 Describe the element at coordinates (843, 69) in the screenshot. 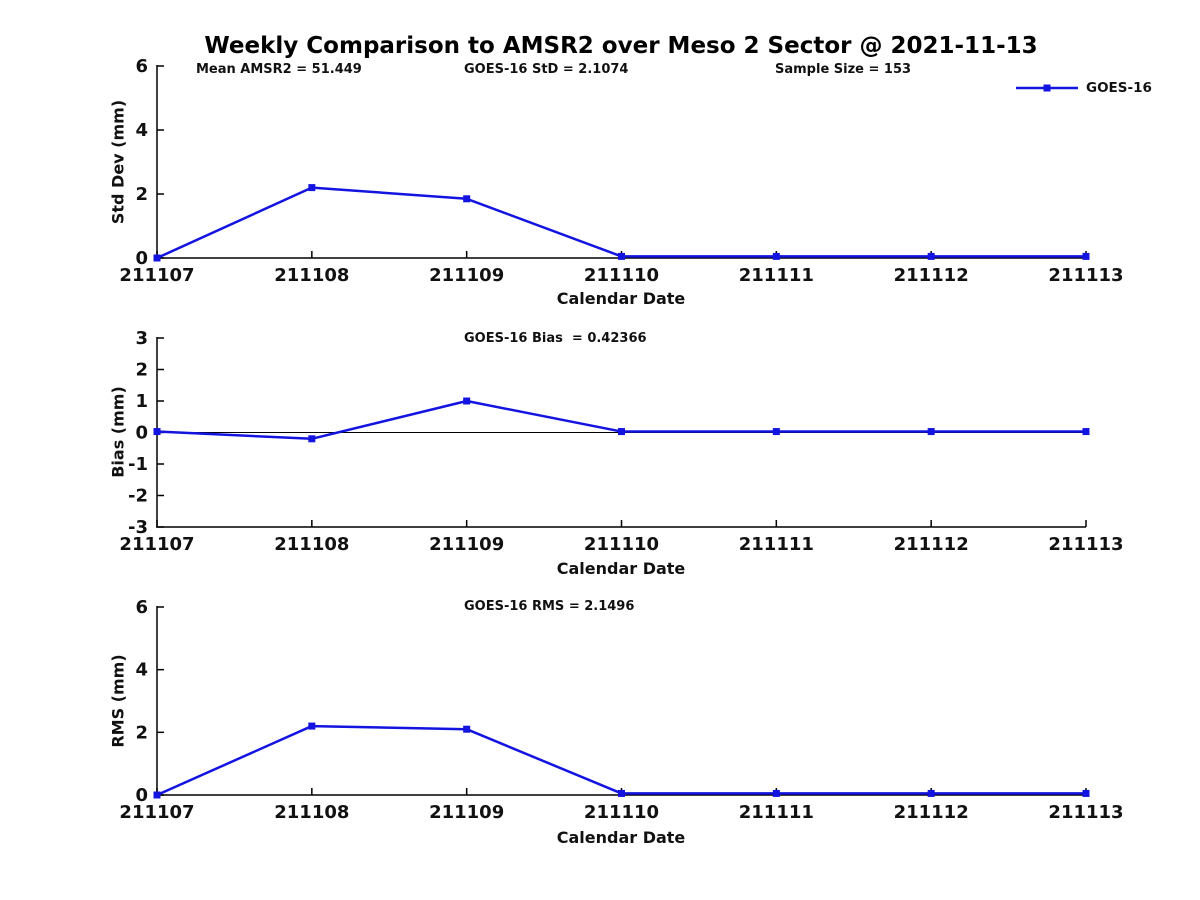

I see `annotation-sample-size: Sample Size = 153` at that location.